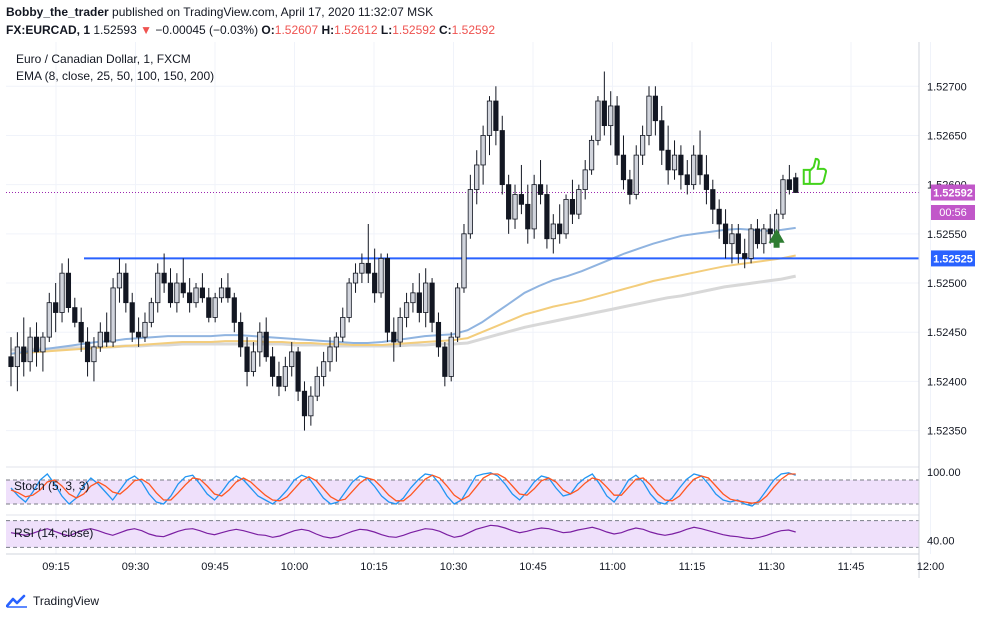 This screenshot has height=618, width=988. I want to click on thumbs-up-icon, so click(814, 171).